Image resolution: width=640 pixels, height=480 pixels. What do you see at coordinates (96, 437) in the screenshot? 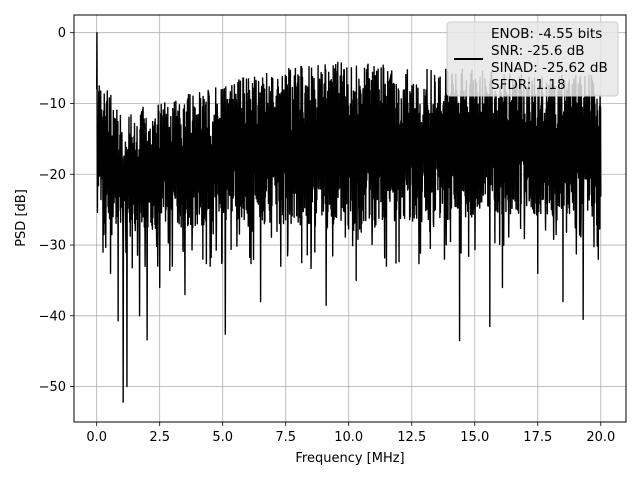
I see `x-tick-label: 0.0` at bounding box center [96, 437].